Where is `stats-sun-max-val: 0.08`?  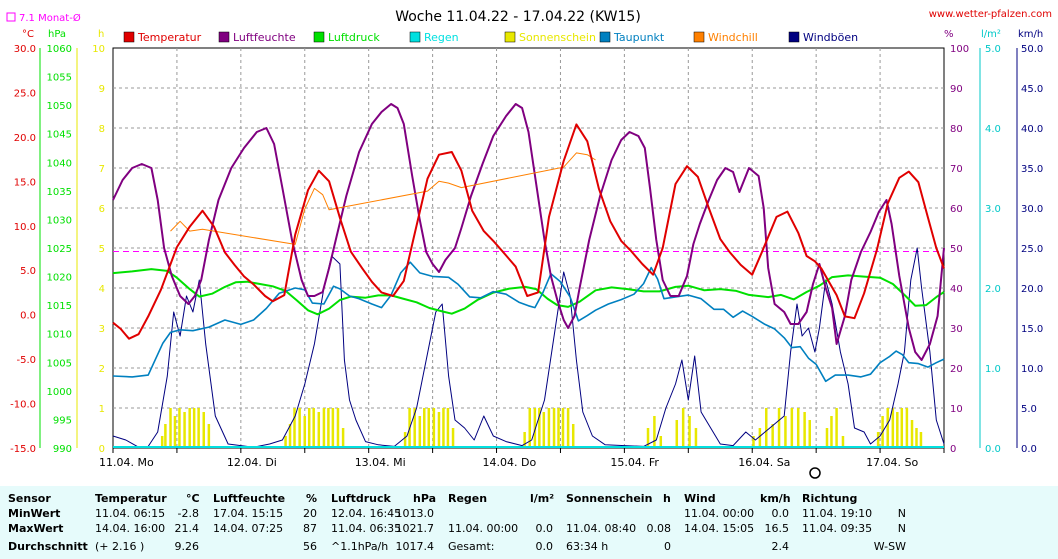
stats-sun-max-val: 0.08 is located at coordinates (659, 528).